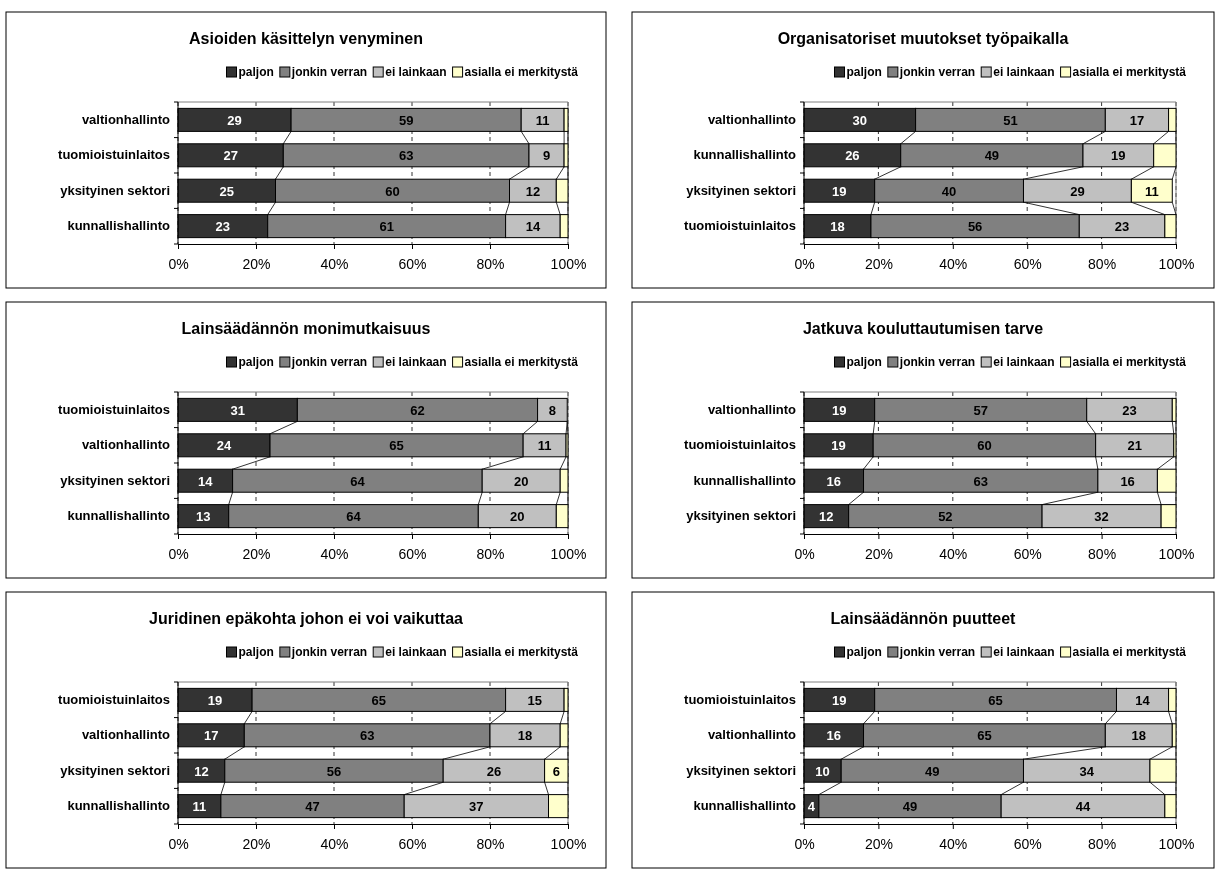  I want to click on chart-title: Jatkuva kouluttautumisen tarve, so click(923, 328).